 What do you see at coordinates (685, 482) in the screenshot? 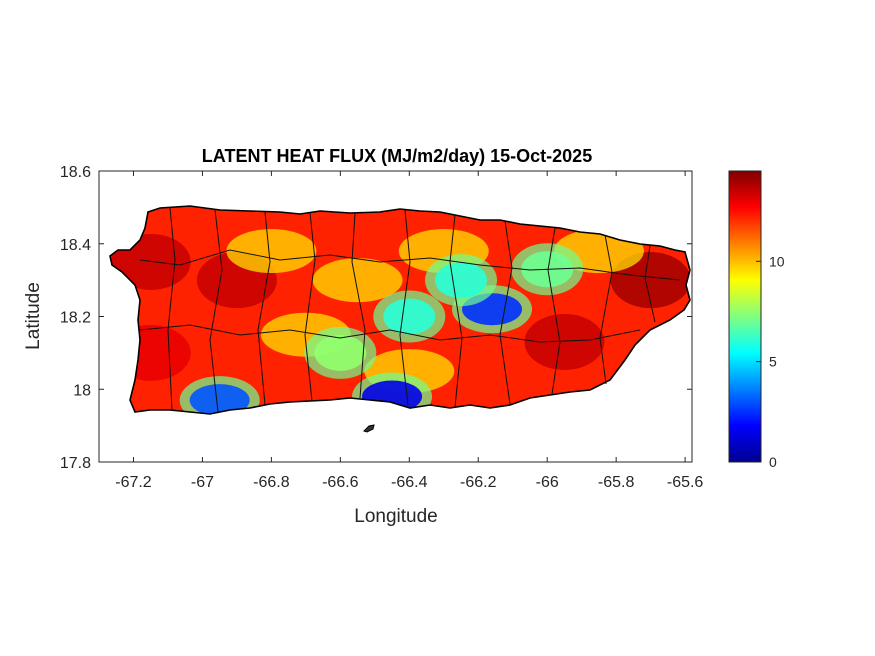
I see `x-tick-label: -65.6` at bounding box center [685, 482].